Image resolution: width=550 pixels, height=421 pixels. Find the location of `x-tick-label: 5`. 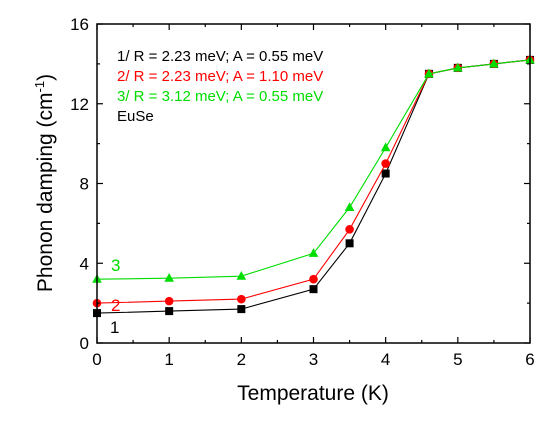

x-tick-label: 5 is located at coordinates (457, 359).